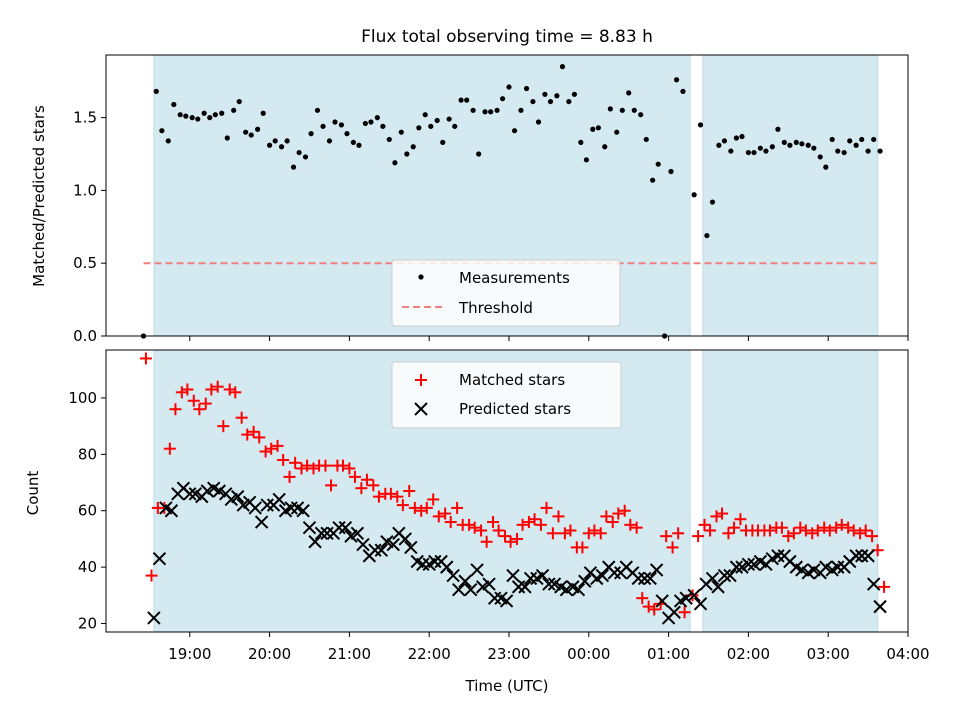 This screenshot has height=720, width=960. Describe the element at coordinates (907, 654) in the screenshot. I see `x-tick-label: 04:00` at that location.